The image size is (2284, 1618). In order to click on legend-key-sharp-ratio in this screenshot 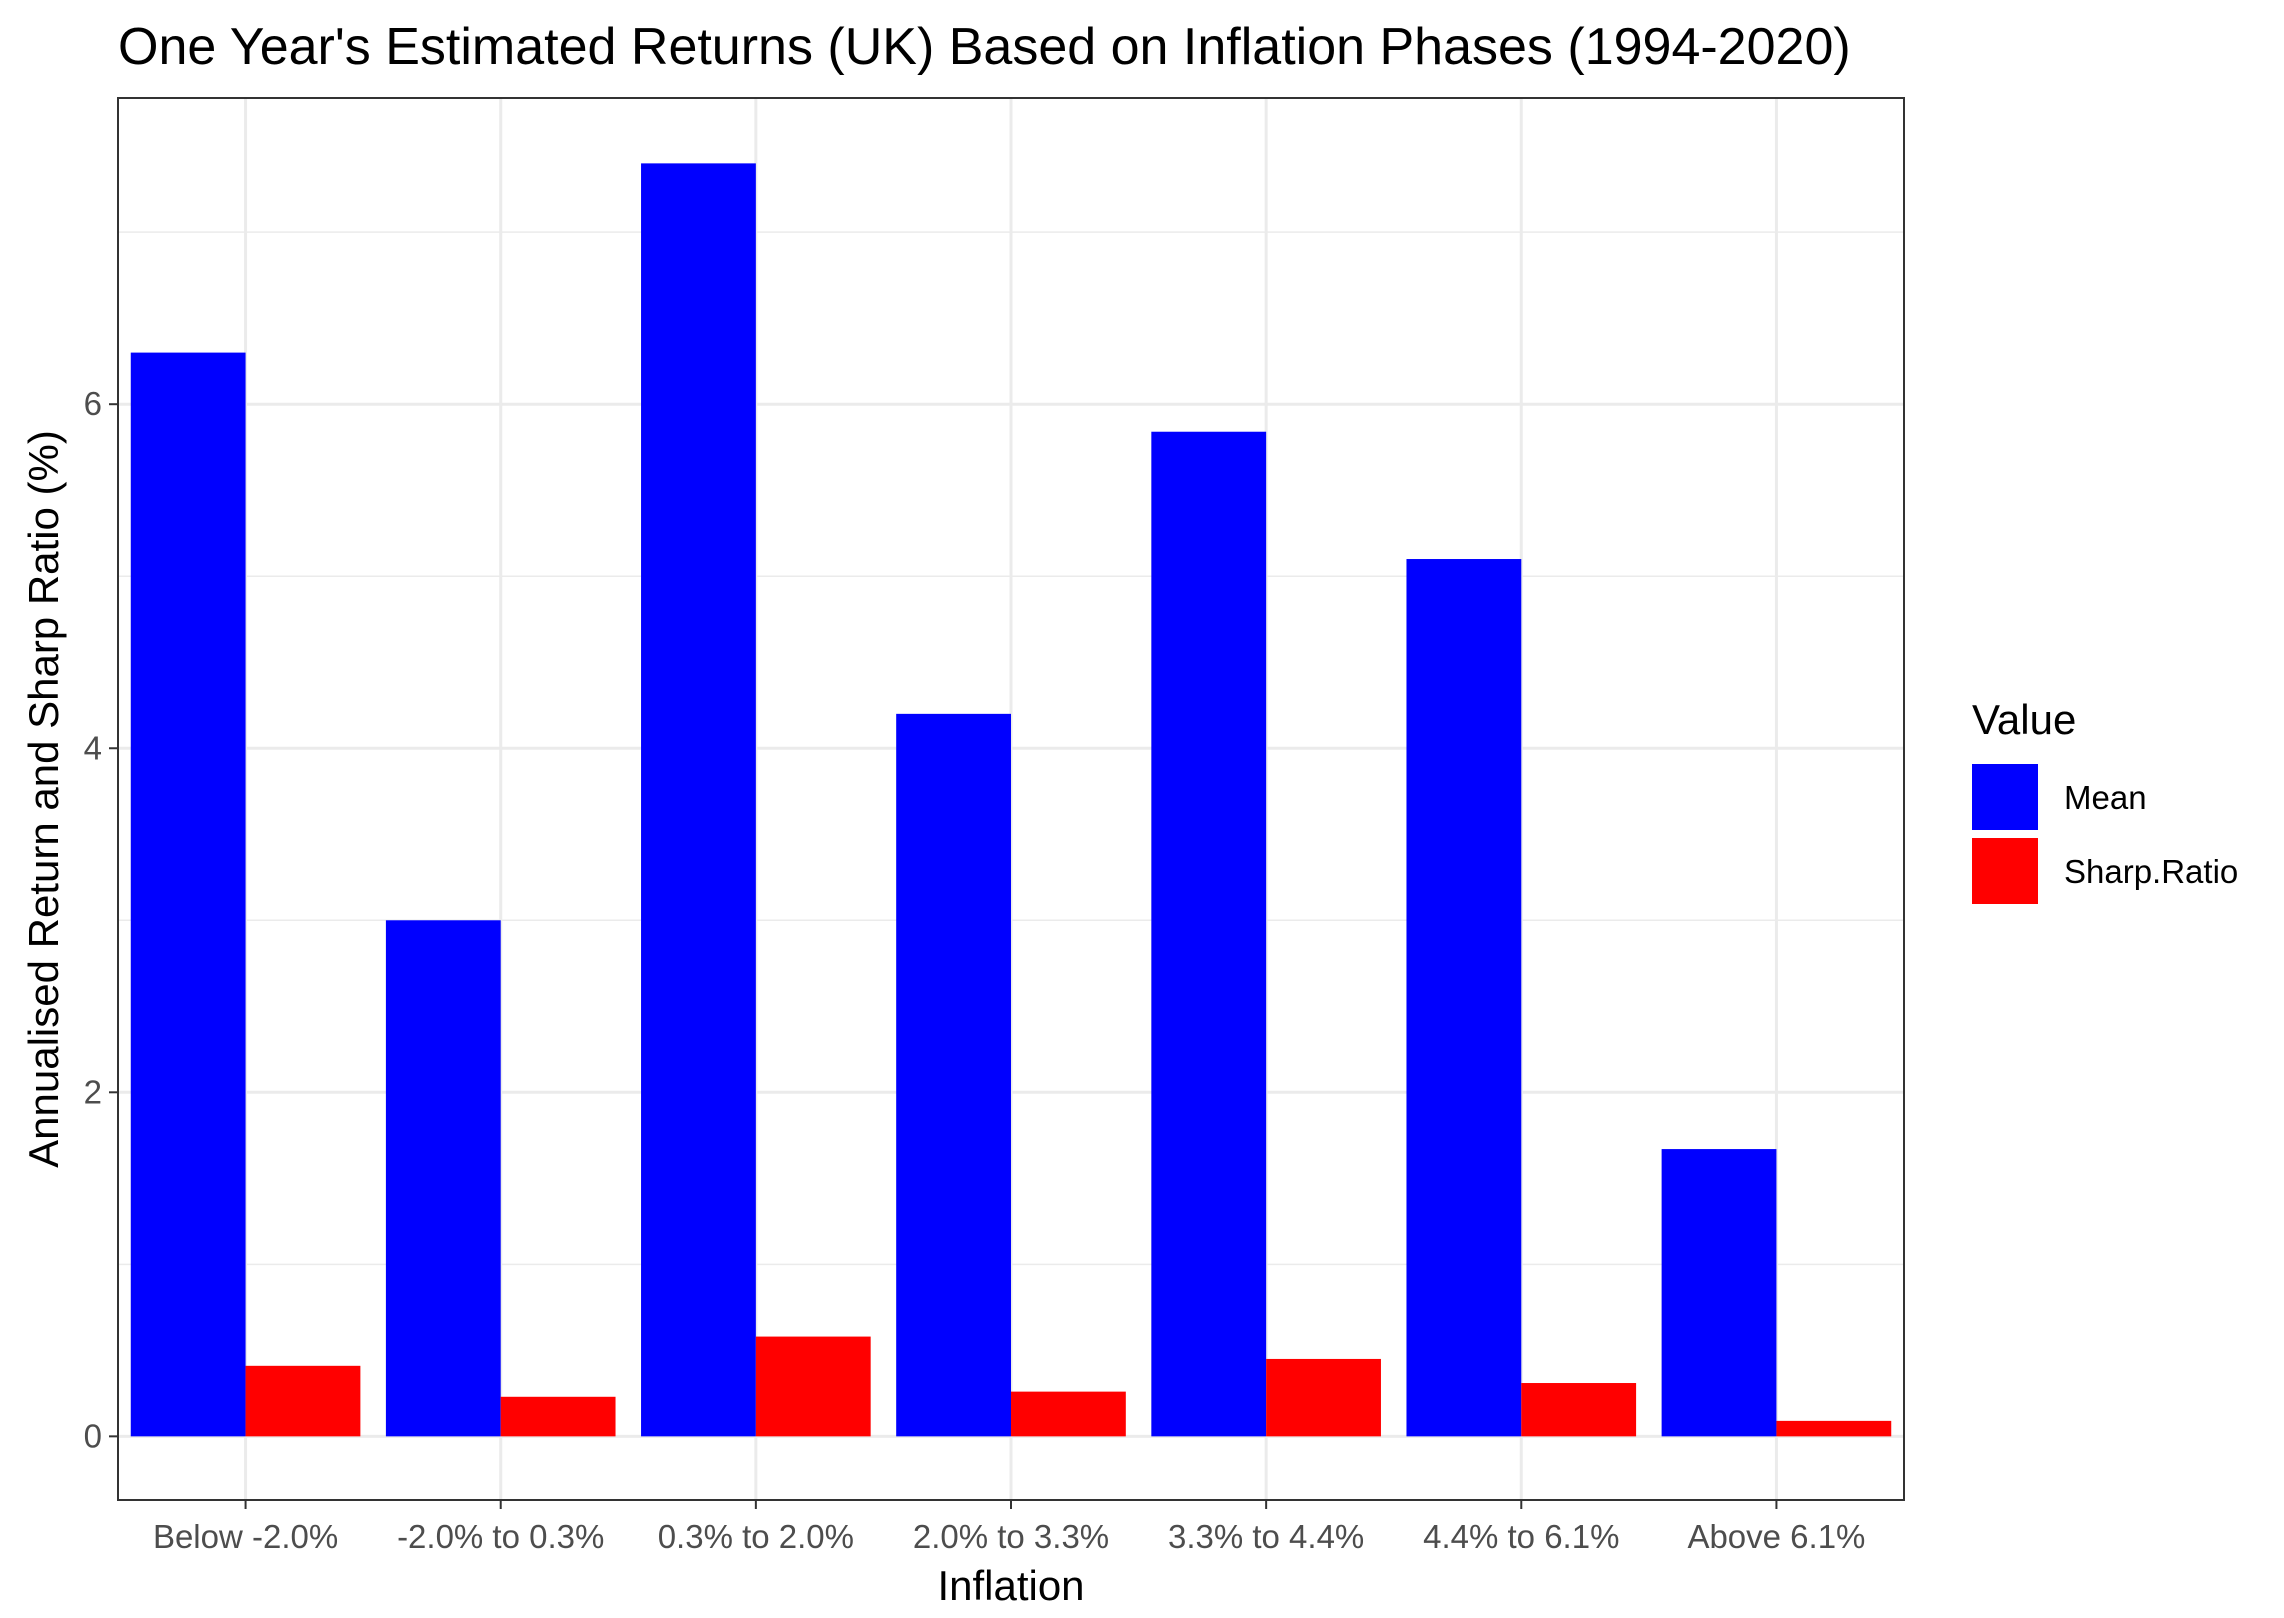, I will do `click(2005, 871)`.